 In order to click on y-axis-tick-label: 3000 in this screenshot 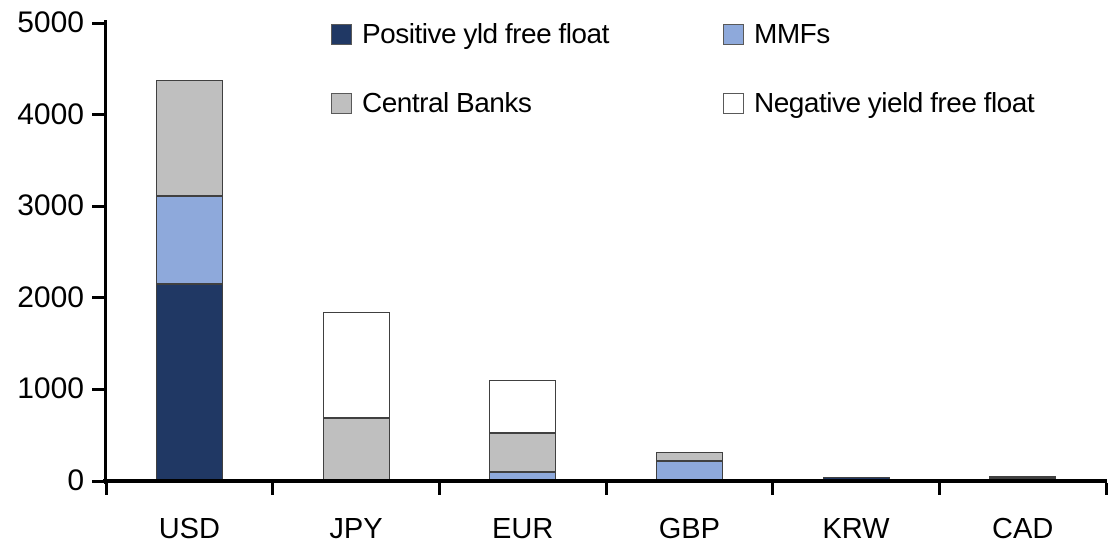, I will do `click(50, 206)`.